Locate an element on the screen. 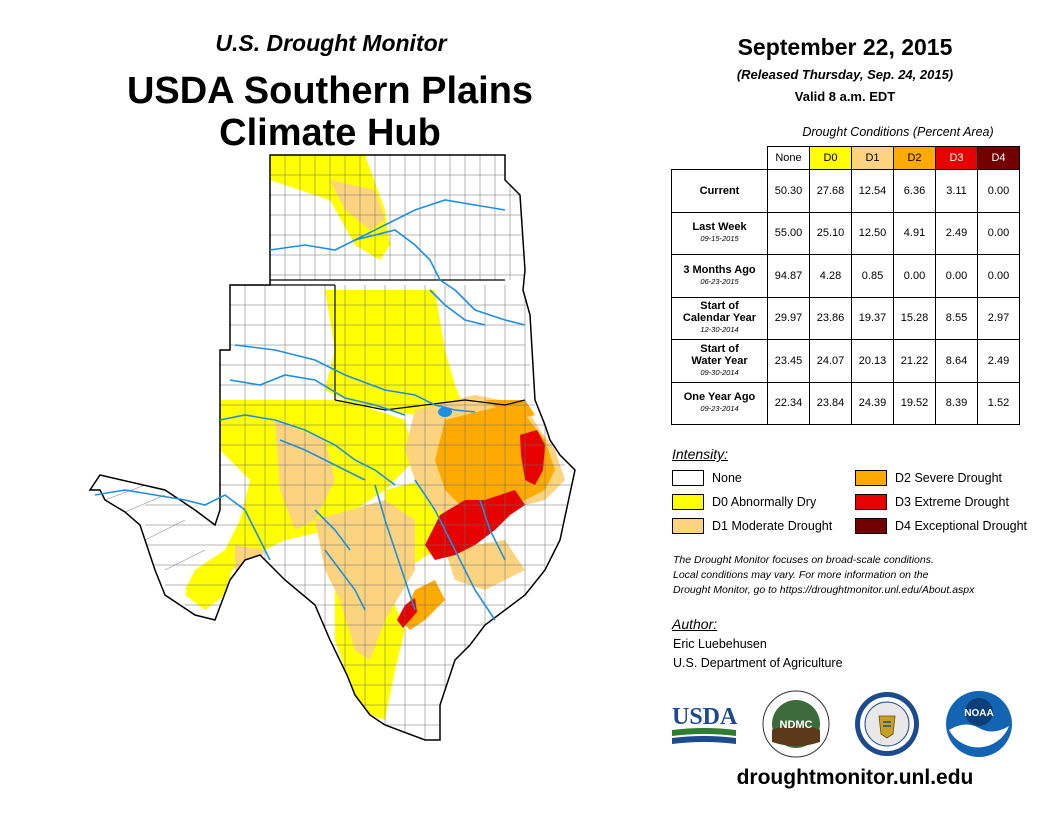 The width and height of the screenshot is (1056, 816). website-url: droughtmonitor.unl.edu is located at coordinates (855, 777).